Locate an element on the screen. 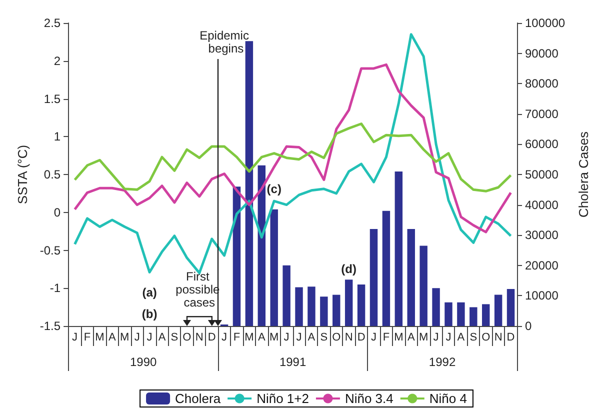 This screenshot has height=417, width=613. y-tick-label: -1 is located at coordinates (55, 288).